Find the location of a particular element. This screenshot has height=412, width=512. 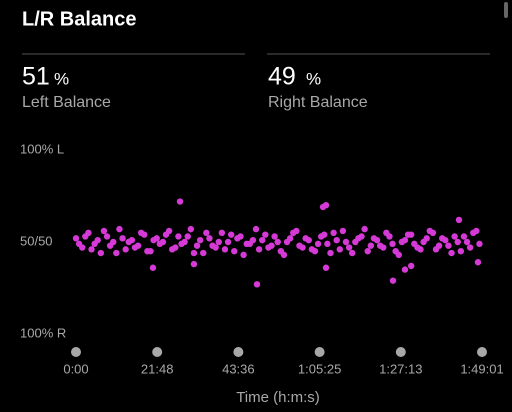

scrollbar is located at coordinates (506, 10).